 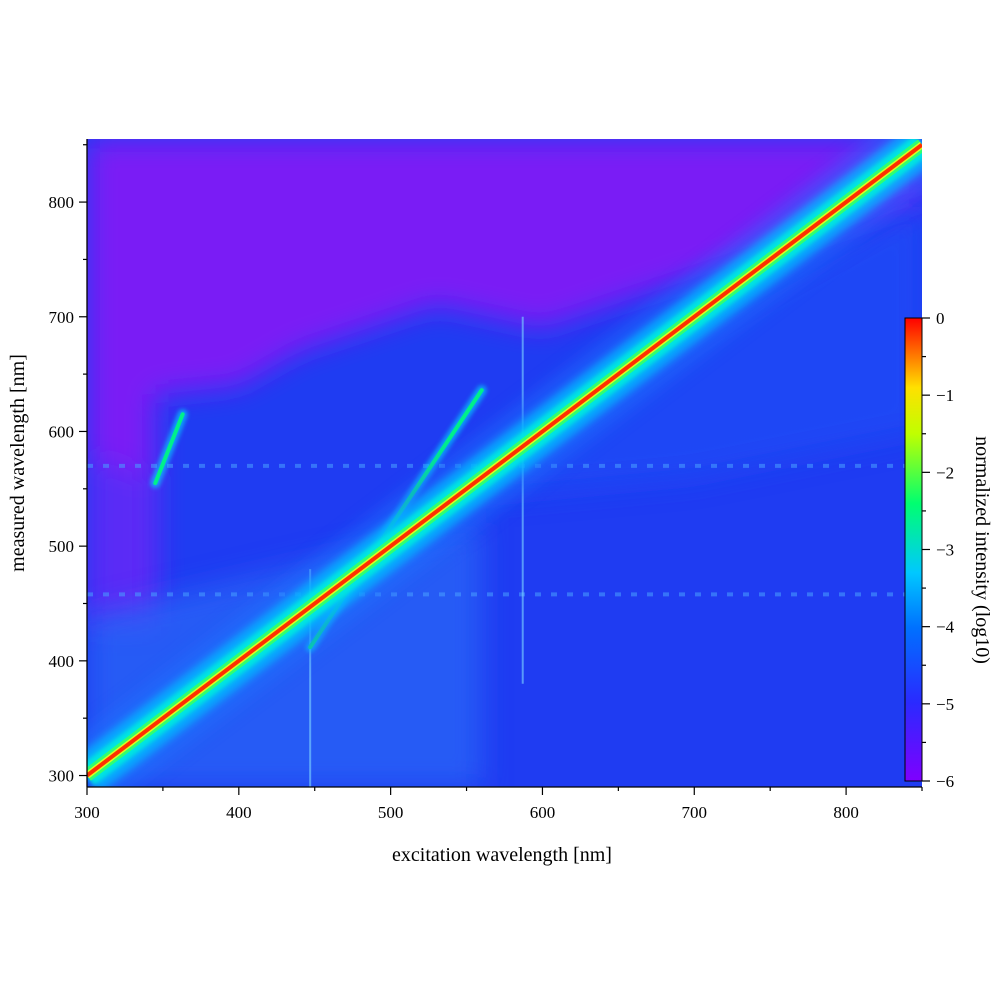 What do you see at coordinates (945, 395) in the screenshot?
I see `colorbar-tick-label: −1` at bounding box center [945, 395].